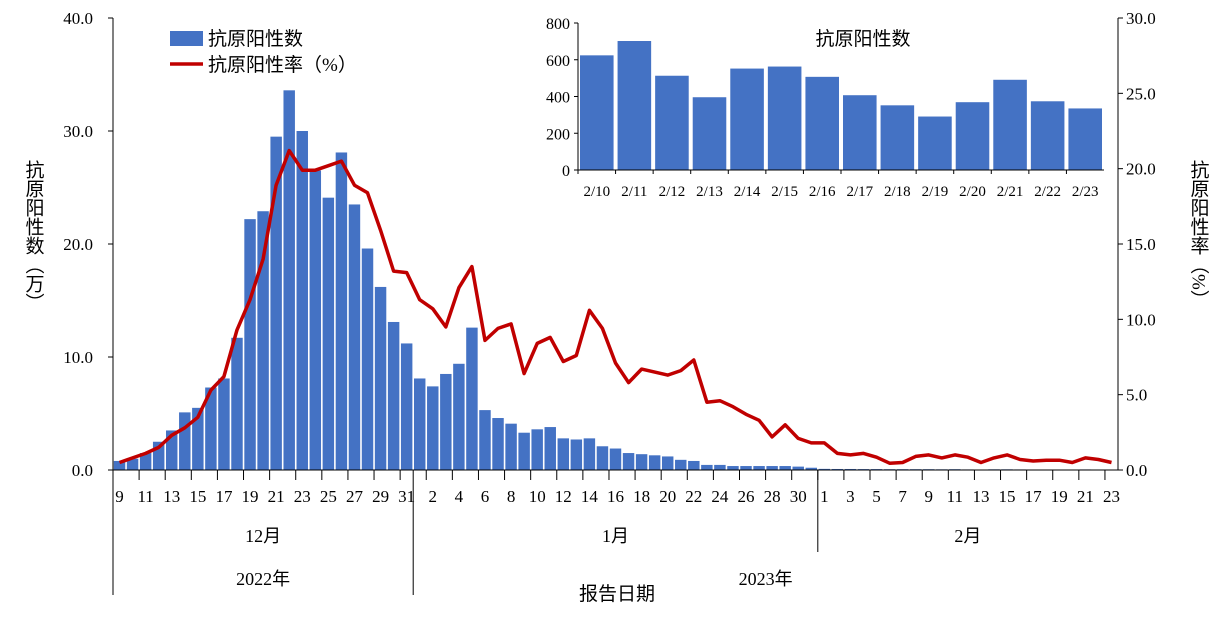  What do you see at coordinates (1141, 93) in the screenshot?
I see `y-right-tick-label: 25.0` at bounding box center [1141, 93].